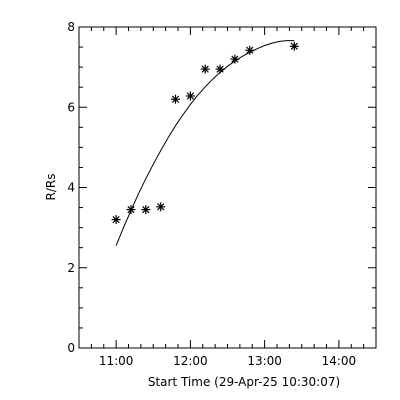  What do you see at coordinates (339, 361) in the screenshot?
I see `x-tick-label: 14:00` at bounding box center [339, 361].